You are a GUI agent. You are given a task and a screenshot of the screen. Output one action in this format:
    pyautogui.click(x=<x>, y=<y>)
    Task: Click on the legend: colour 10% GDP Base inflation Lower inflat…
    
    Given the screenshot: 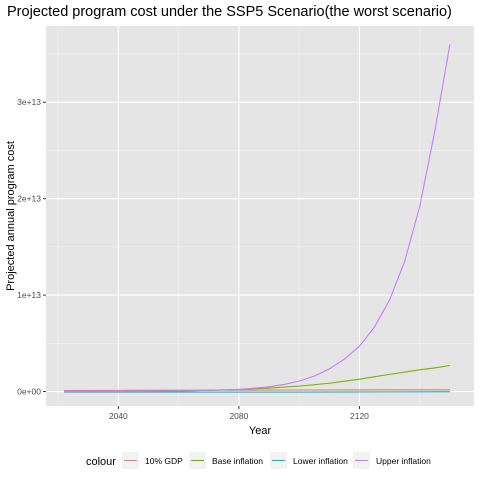 What is the action you would take?
    pyautogui.click(x=258, y=460)
    